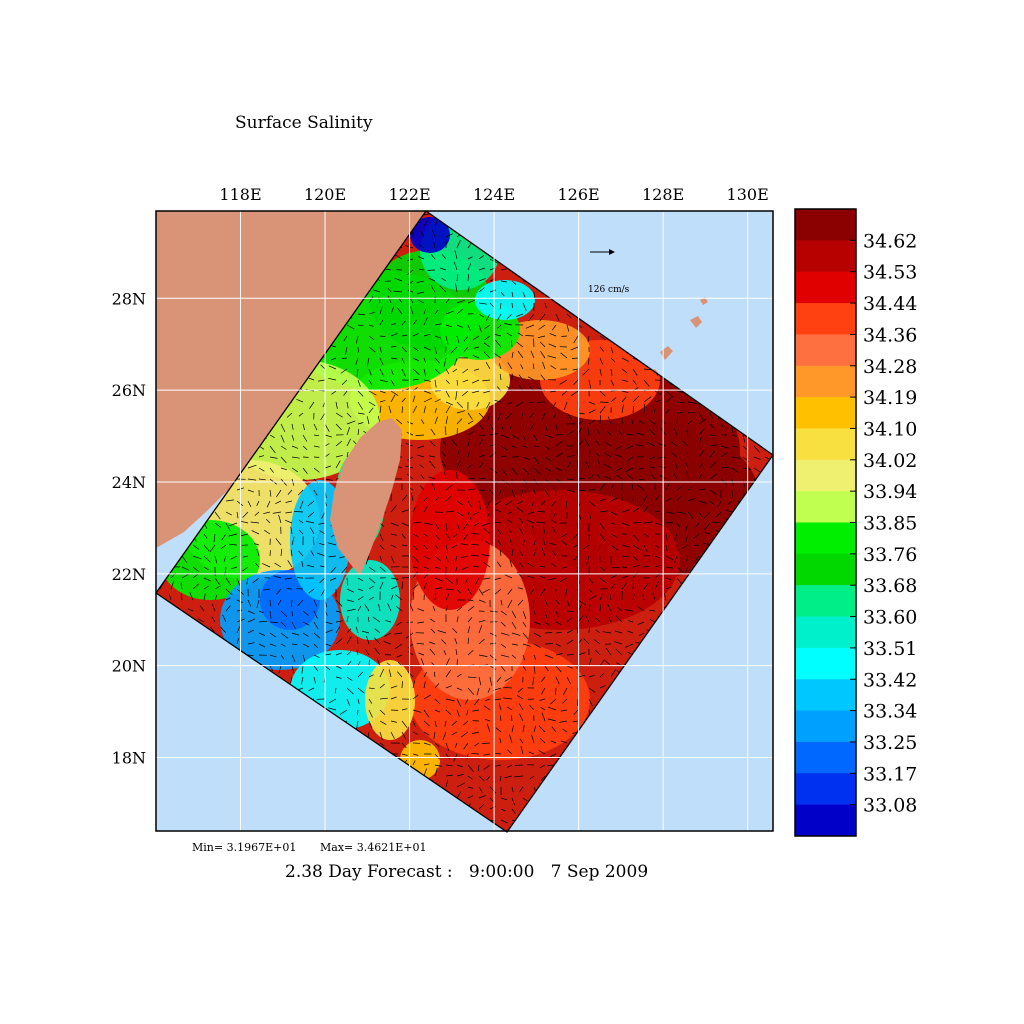 This screenshot has height=1024, width=1024. I want to click on longitude-tick-label: 124E, so click(494, 194).